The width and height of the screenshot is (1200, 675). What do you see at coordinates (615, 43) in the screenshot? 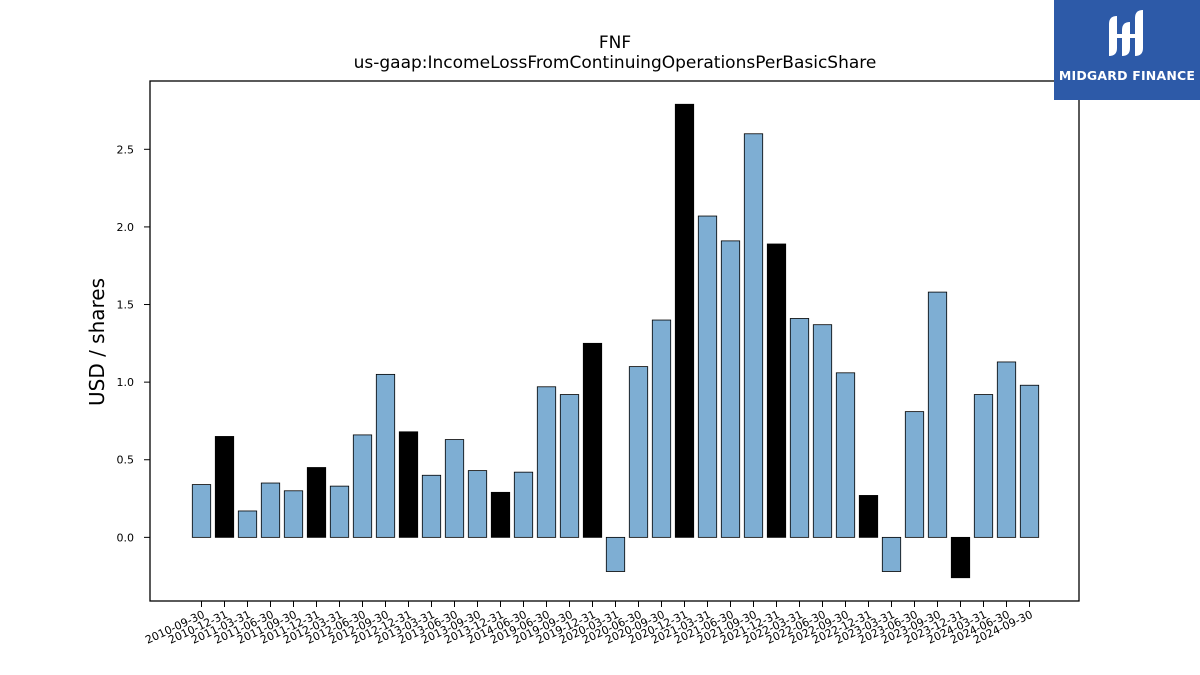
I see `chart-title: FNF` at bounding box center [615, 43].